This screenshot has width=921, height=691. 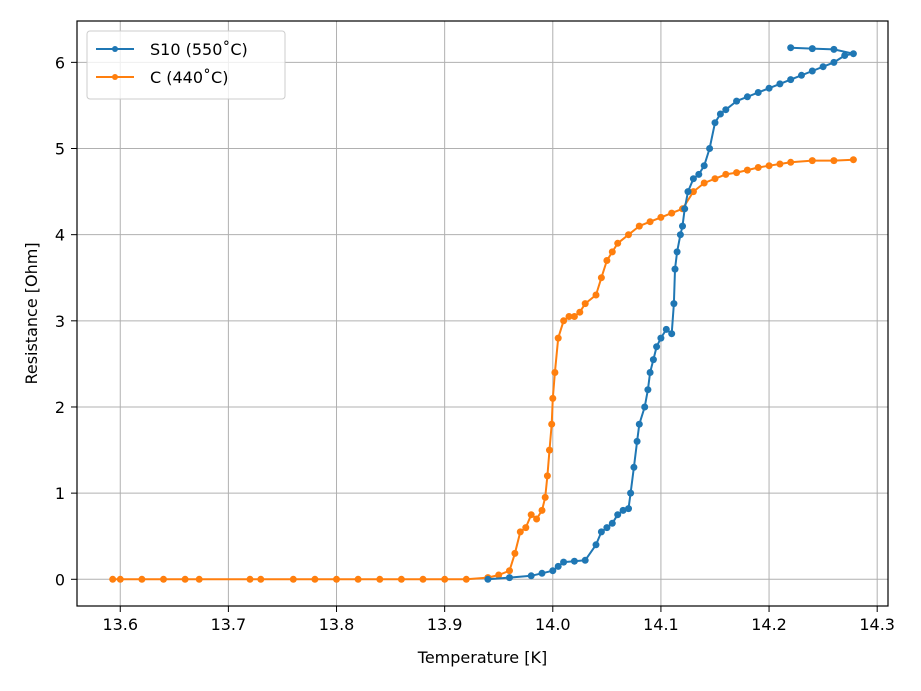 What do you see at coordinates (445, 624) in the screenshot?
I see `x-tick-label-3: 13.9` at bounding box center [445, 624].